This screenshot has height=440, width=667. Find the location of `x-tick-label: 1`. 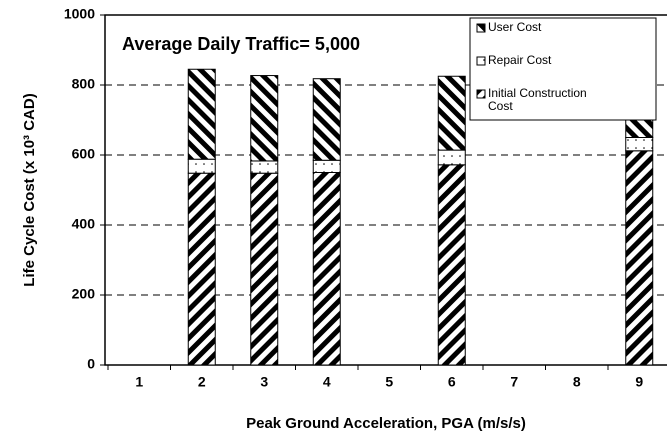

x-tick-label: 1 is located at coordinates (139, 382).